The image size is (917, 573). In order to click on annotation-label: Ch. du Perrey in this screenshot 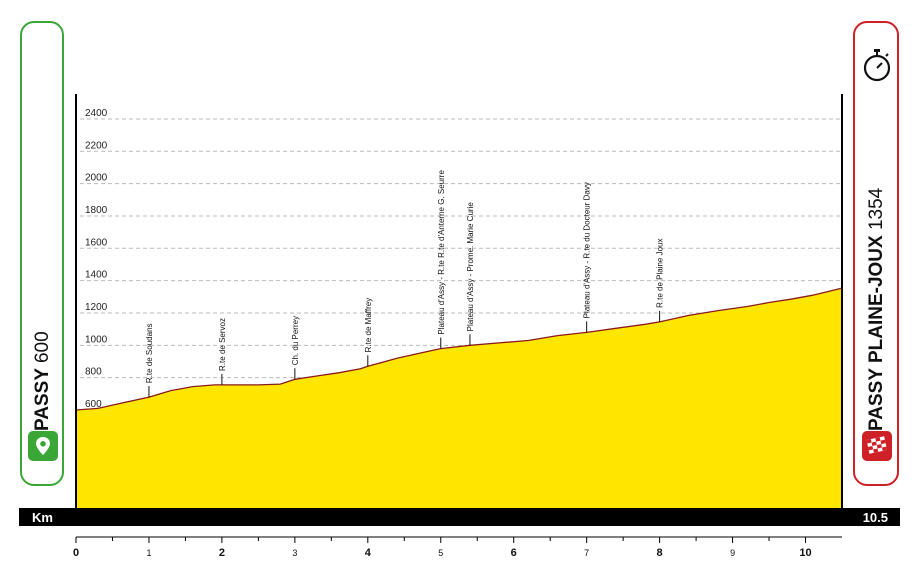, I will do `click(295, 340)`.